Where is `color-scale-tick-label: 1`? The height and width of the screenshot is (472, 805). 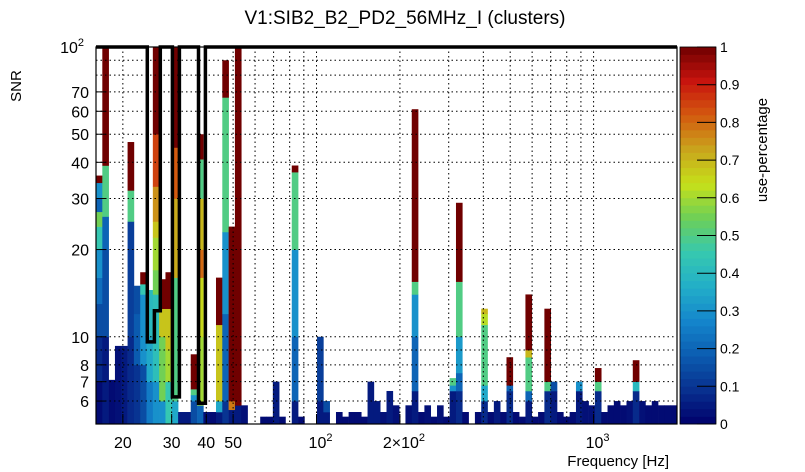
color-scale-tick-label: 1 is located at coordinates (724, 47).